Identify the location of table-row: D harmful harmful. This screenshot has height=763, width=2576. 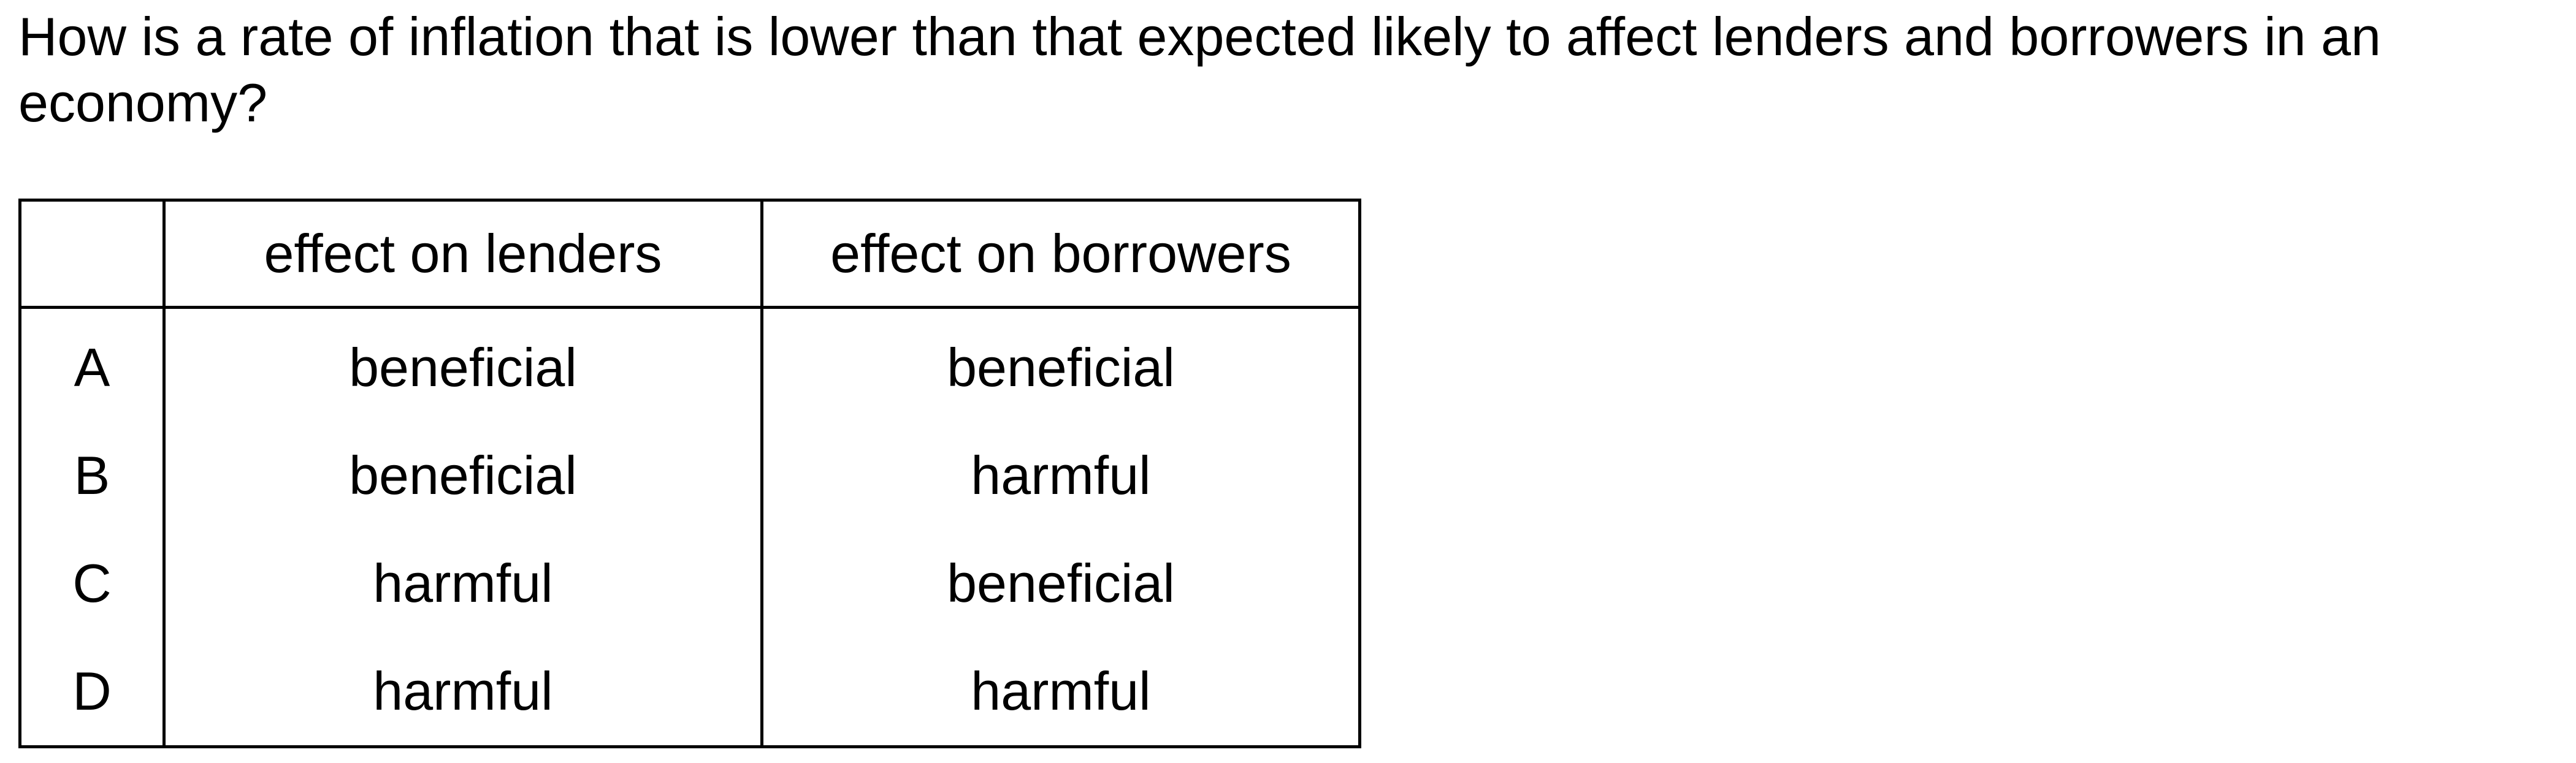
(689, 692).